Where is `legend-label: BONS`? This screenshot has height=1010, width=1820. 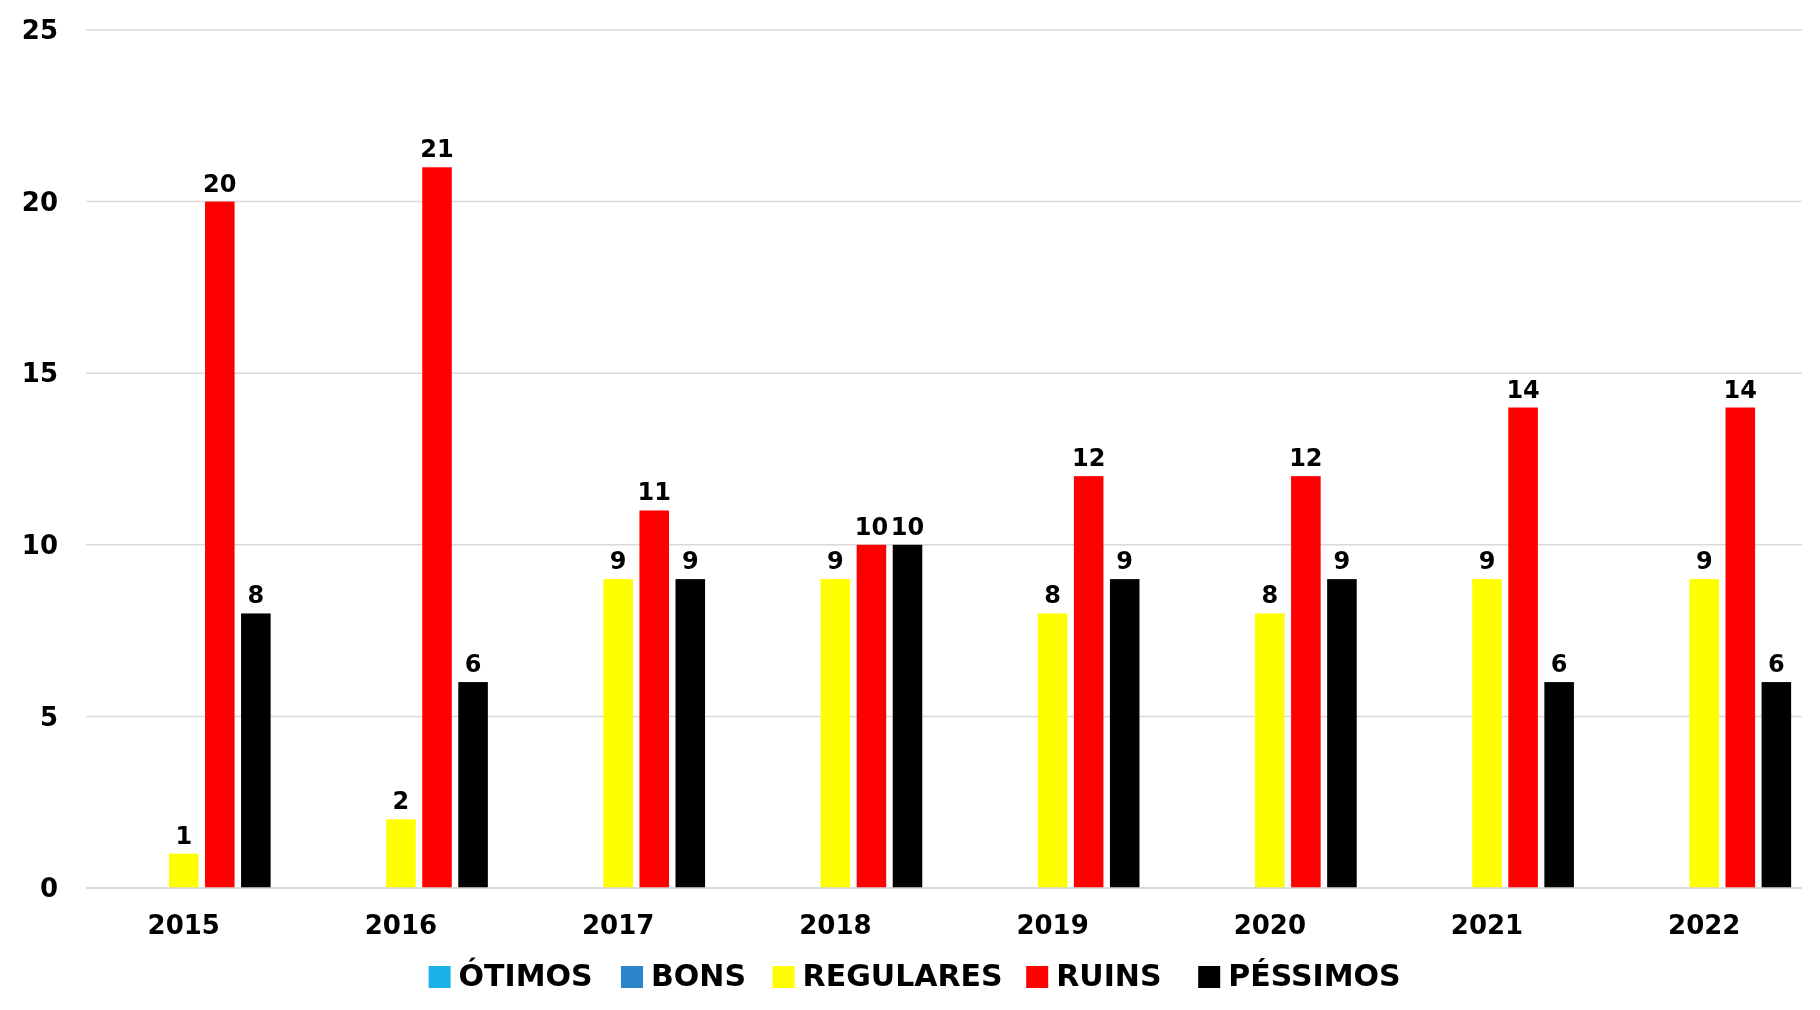 legend-label: BONS is located at coordinates (699, 975).